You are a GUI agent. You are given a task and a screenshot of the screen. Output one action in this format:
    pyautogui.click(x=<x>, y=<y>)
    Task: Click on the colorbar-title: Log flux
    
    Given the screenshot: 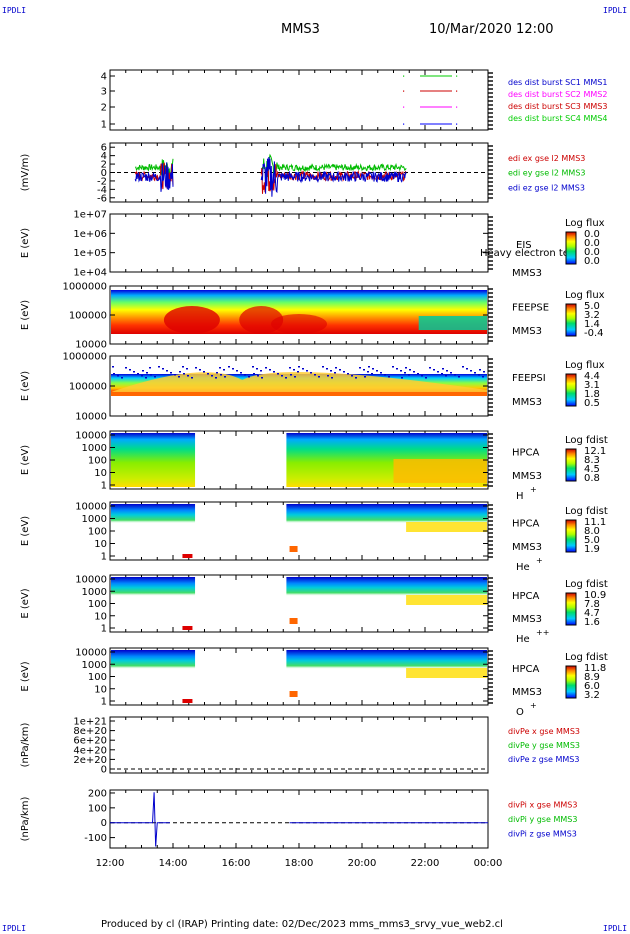 What is the action you would take?
    pyautogui.click(x=585, y=365)
    